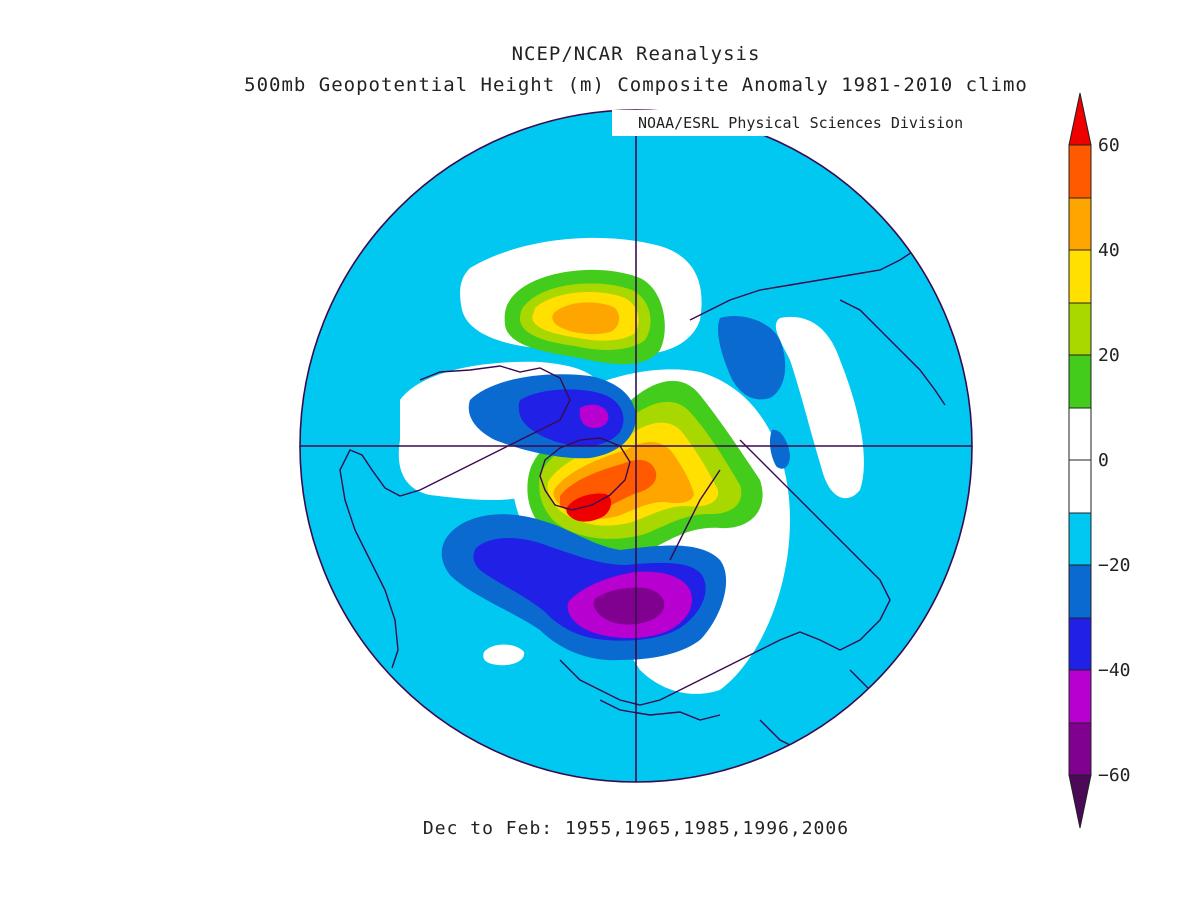 The width and height of the screenshot is (1190, 921). Describe the element at coordinates (1109, 250) in the screenshot. I see `colorbar-label-40: 40` at that location.